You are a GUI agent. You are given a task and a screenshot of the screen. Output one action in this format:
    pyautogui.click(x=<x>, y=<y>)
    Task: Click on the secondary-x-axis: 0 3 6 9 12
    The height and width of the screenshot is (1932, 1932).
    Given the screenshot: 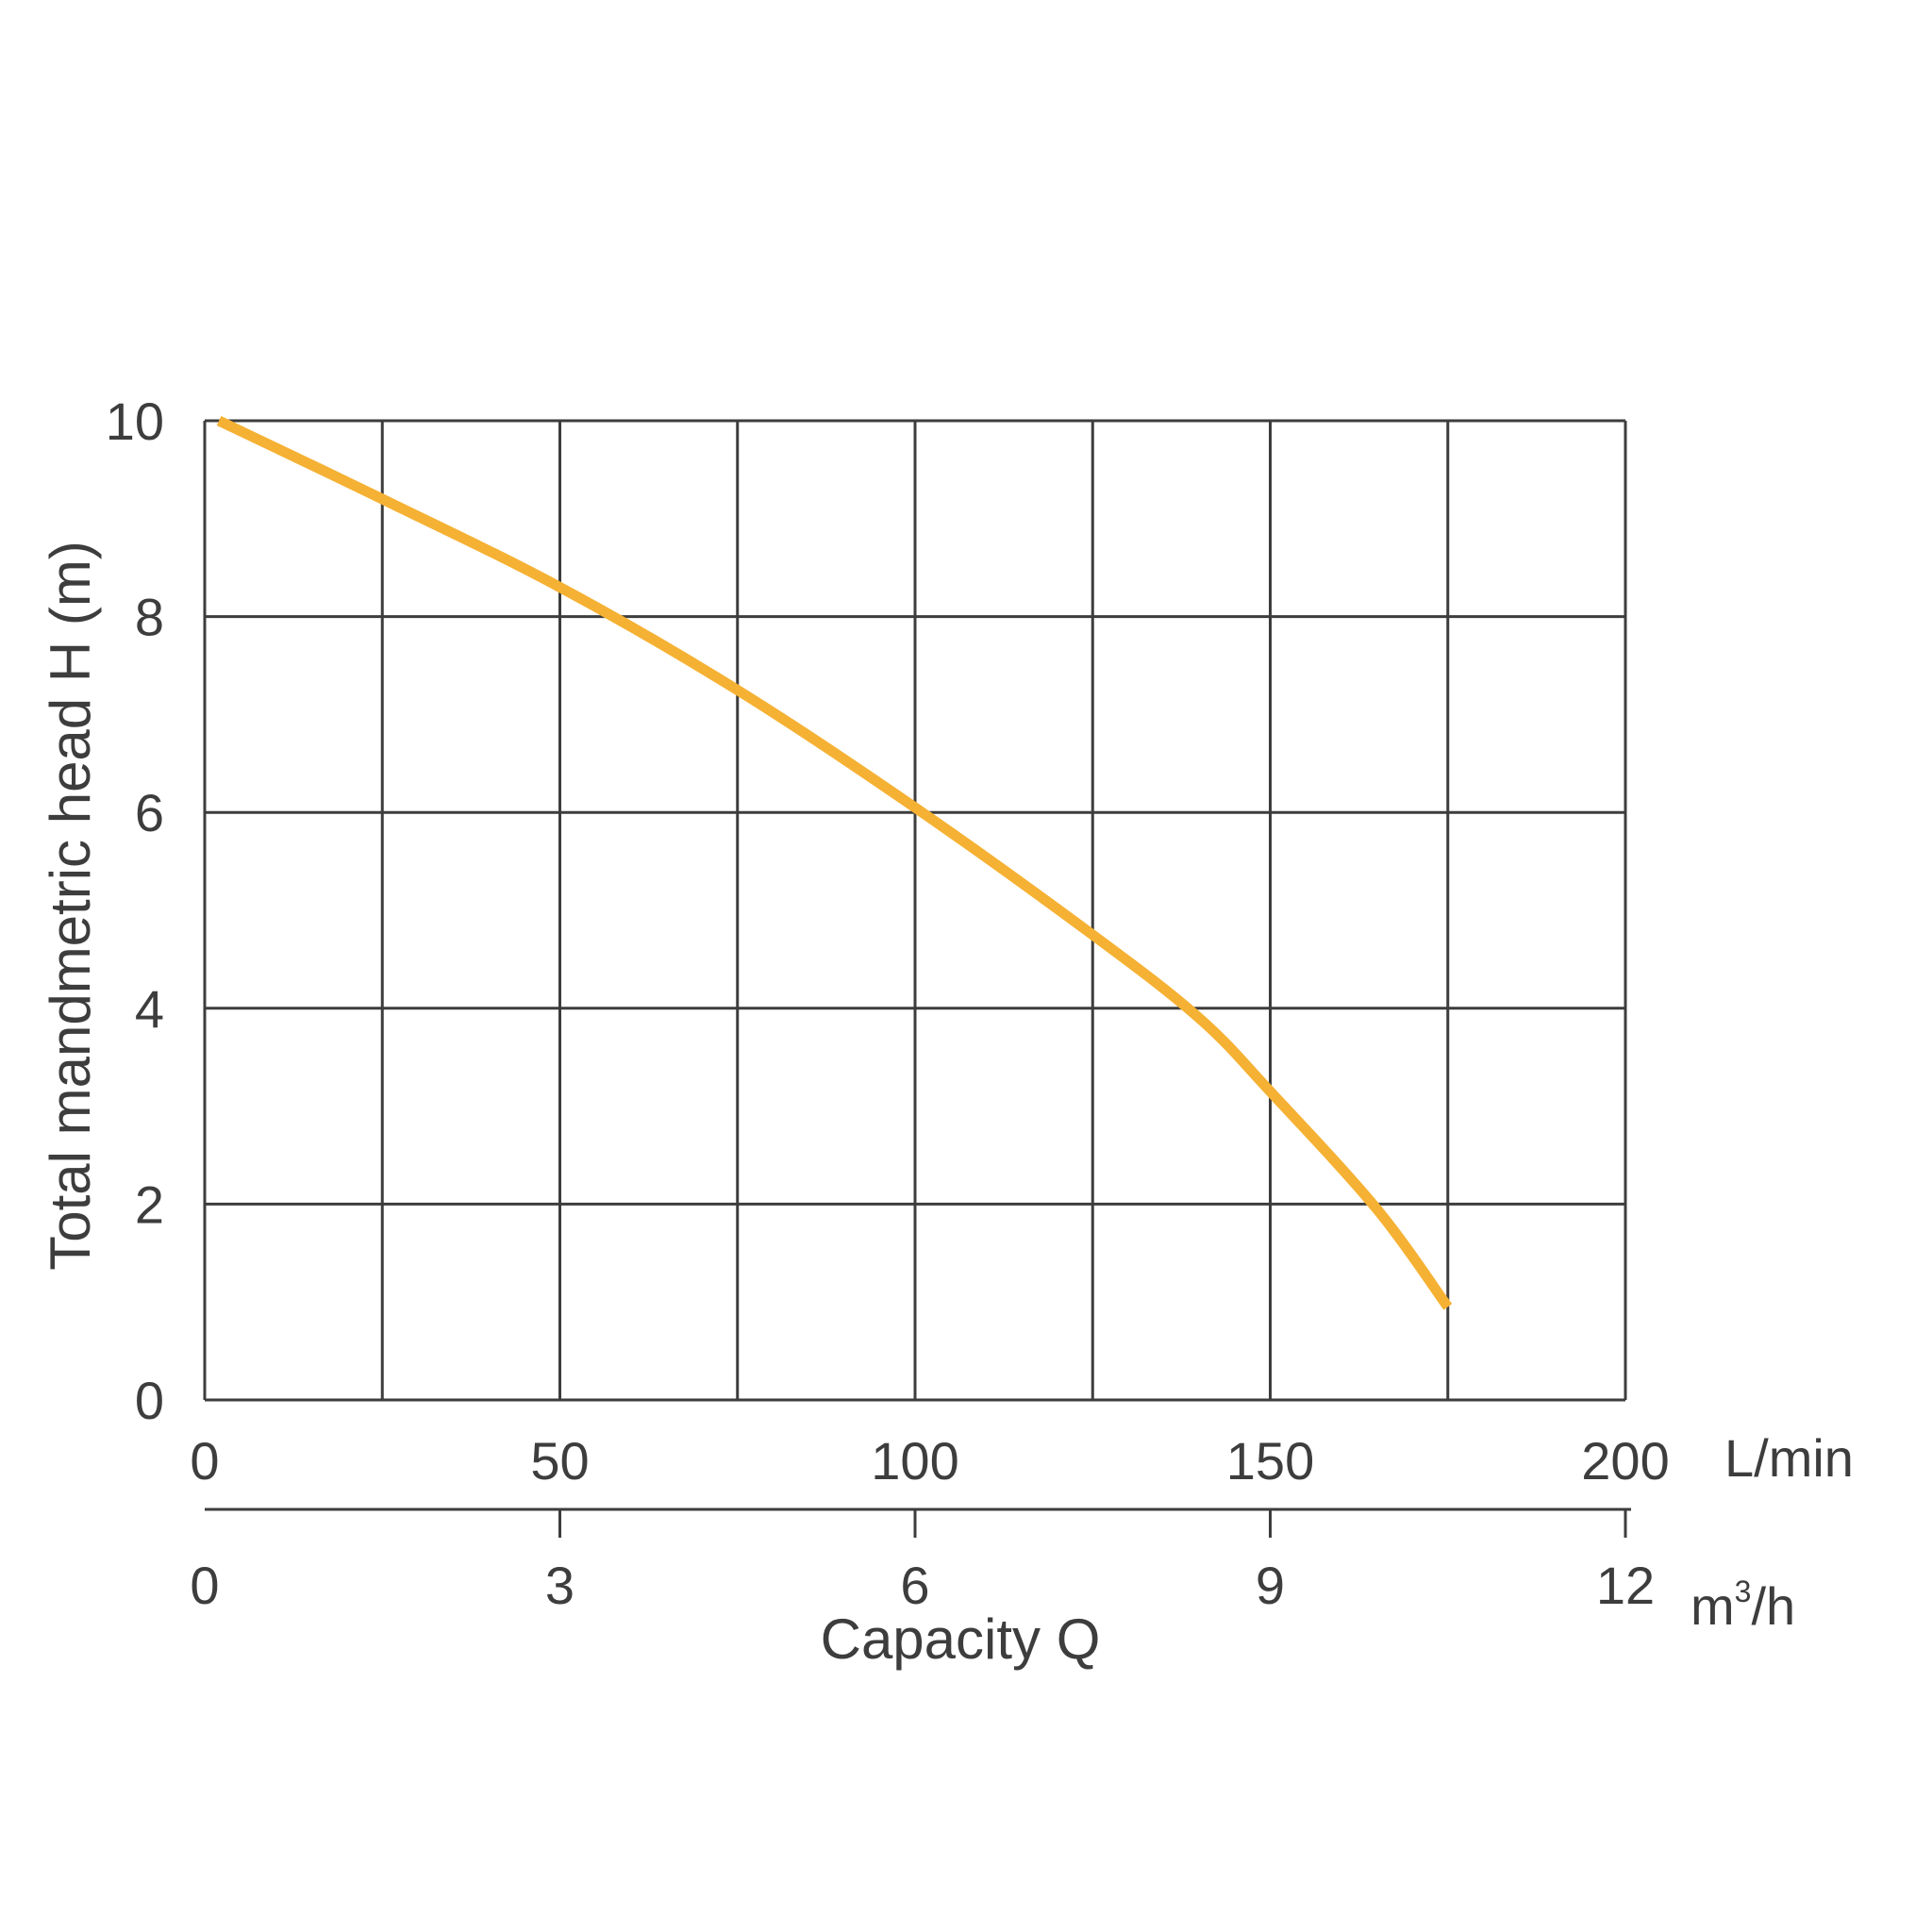 What is the action you would take?
    pyautogui.click(x=922, y=1561)
    